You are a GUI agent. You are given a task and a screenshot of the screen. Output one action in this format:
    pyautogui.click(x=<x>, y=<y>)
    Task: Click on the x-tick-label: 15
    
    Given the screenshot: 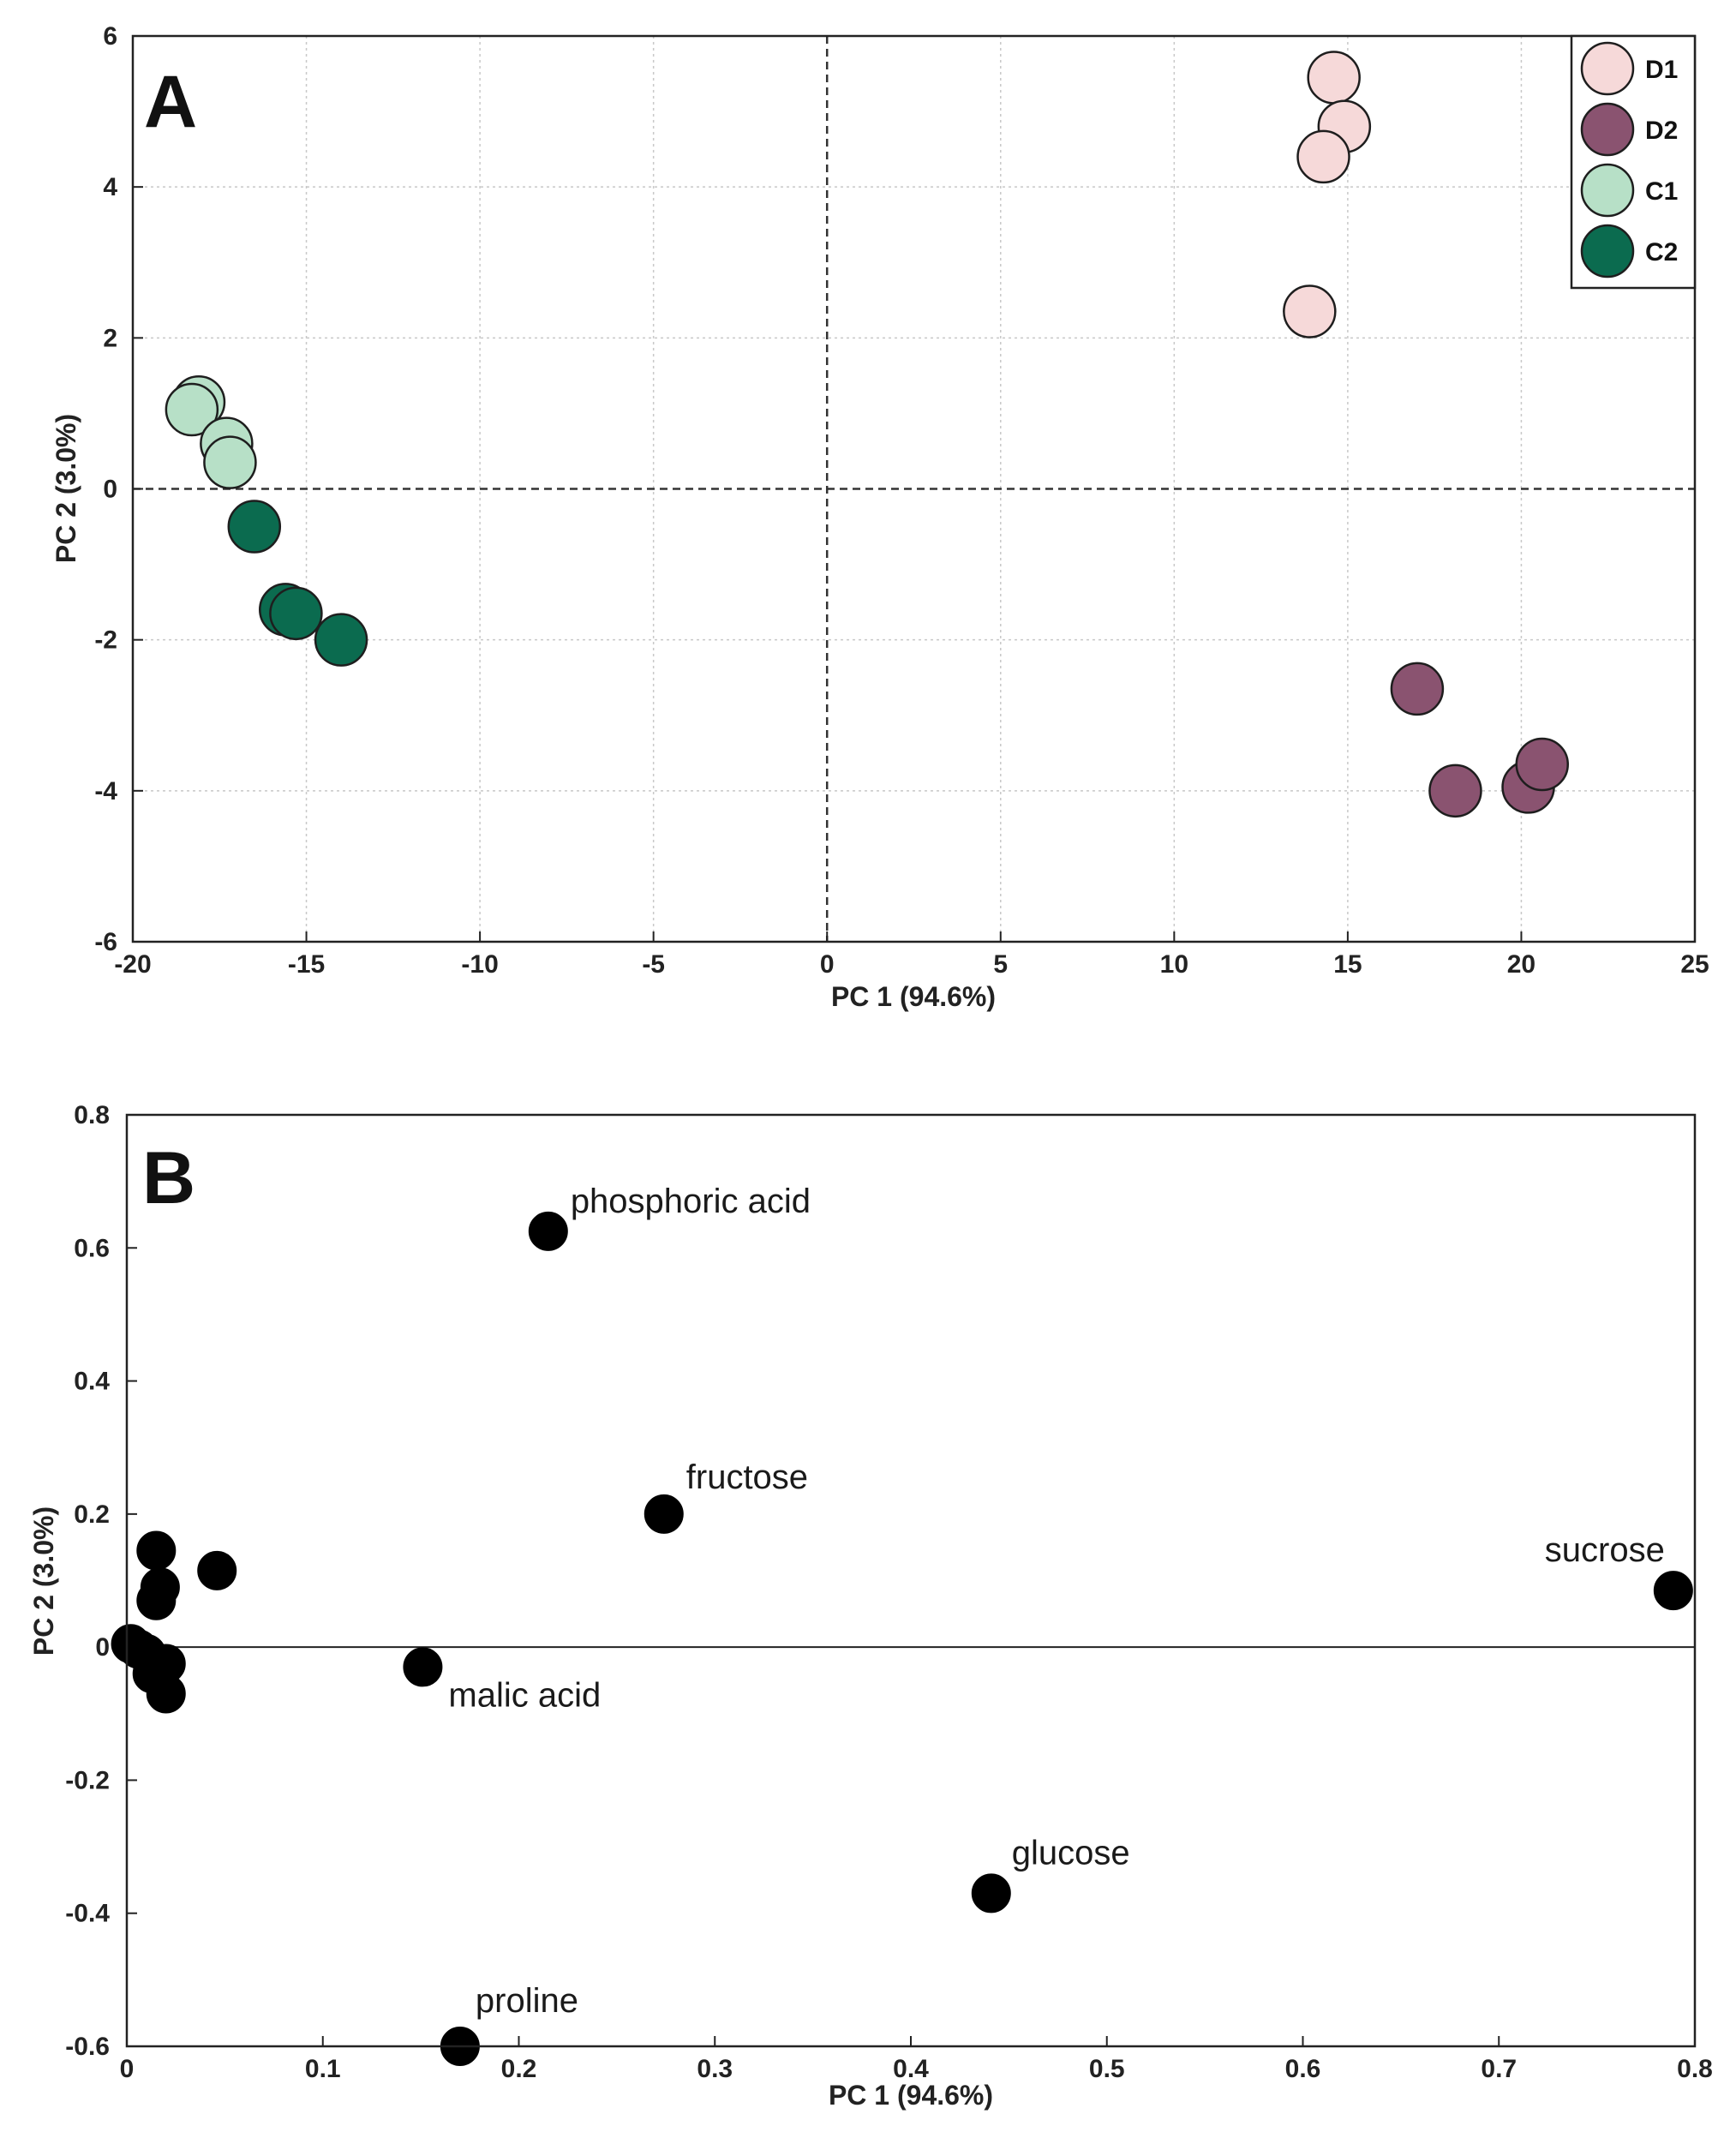 What is the action you would take?
    pyautogui.click(x=1347, y=965)
    